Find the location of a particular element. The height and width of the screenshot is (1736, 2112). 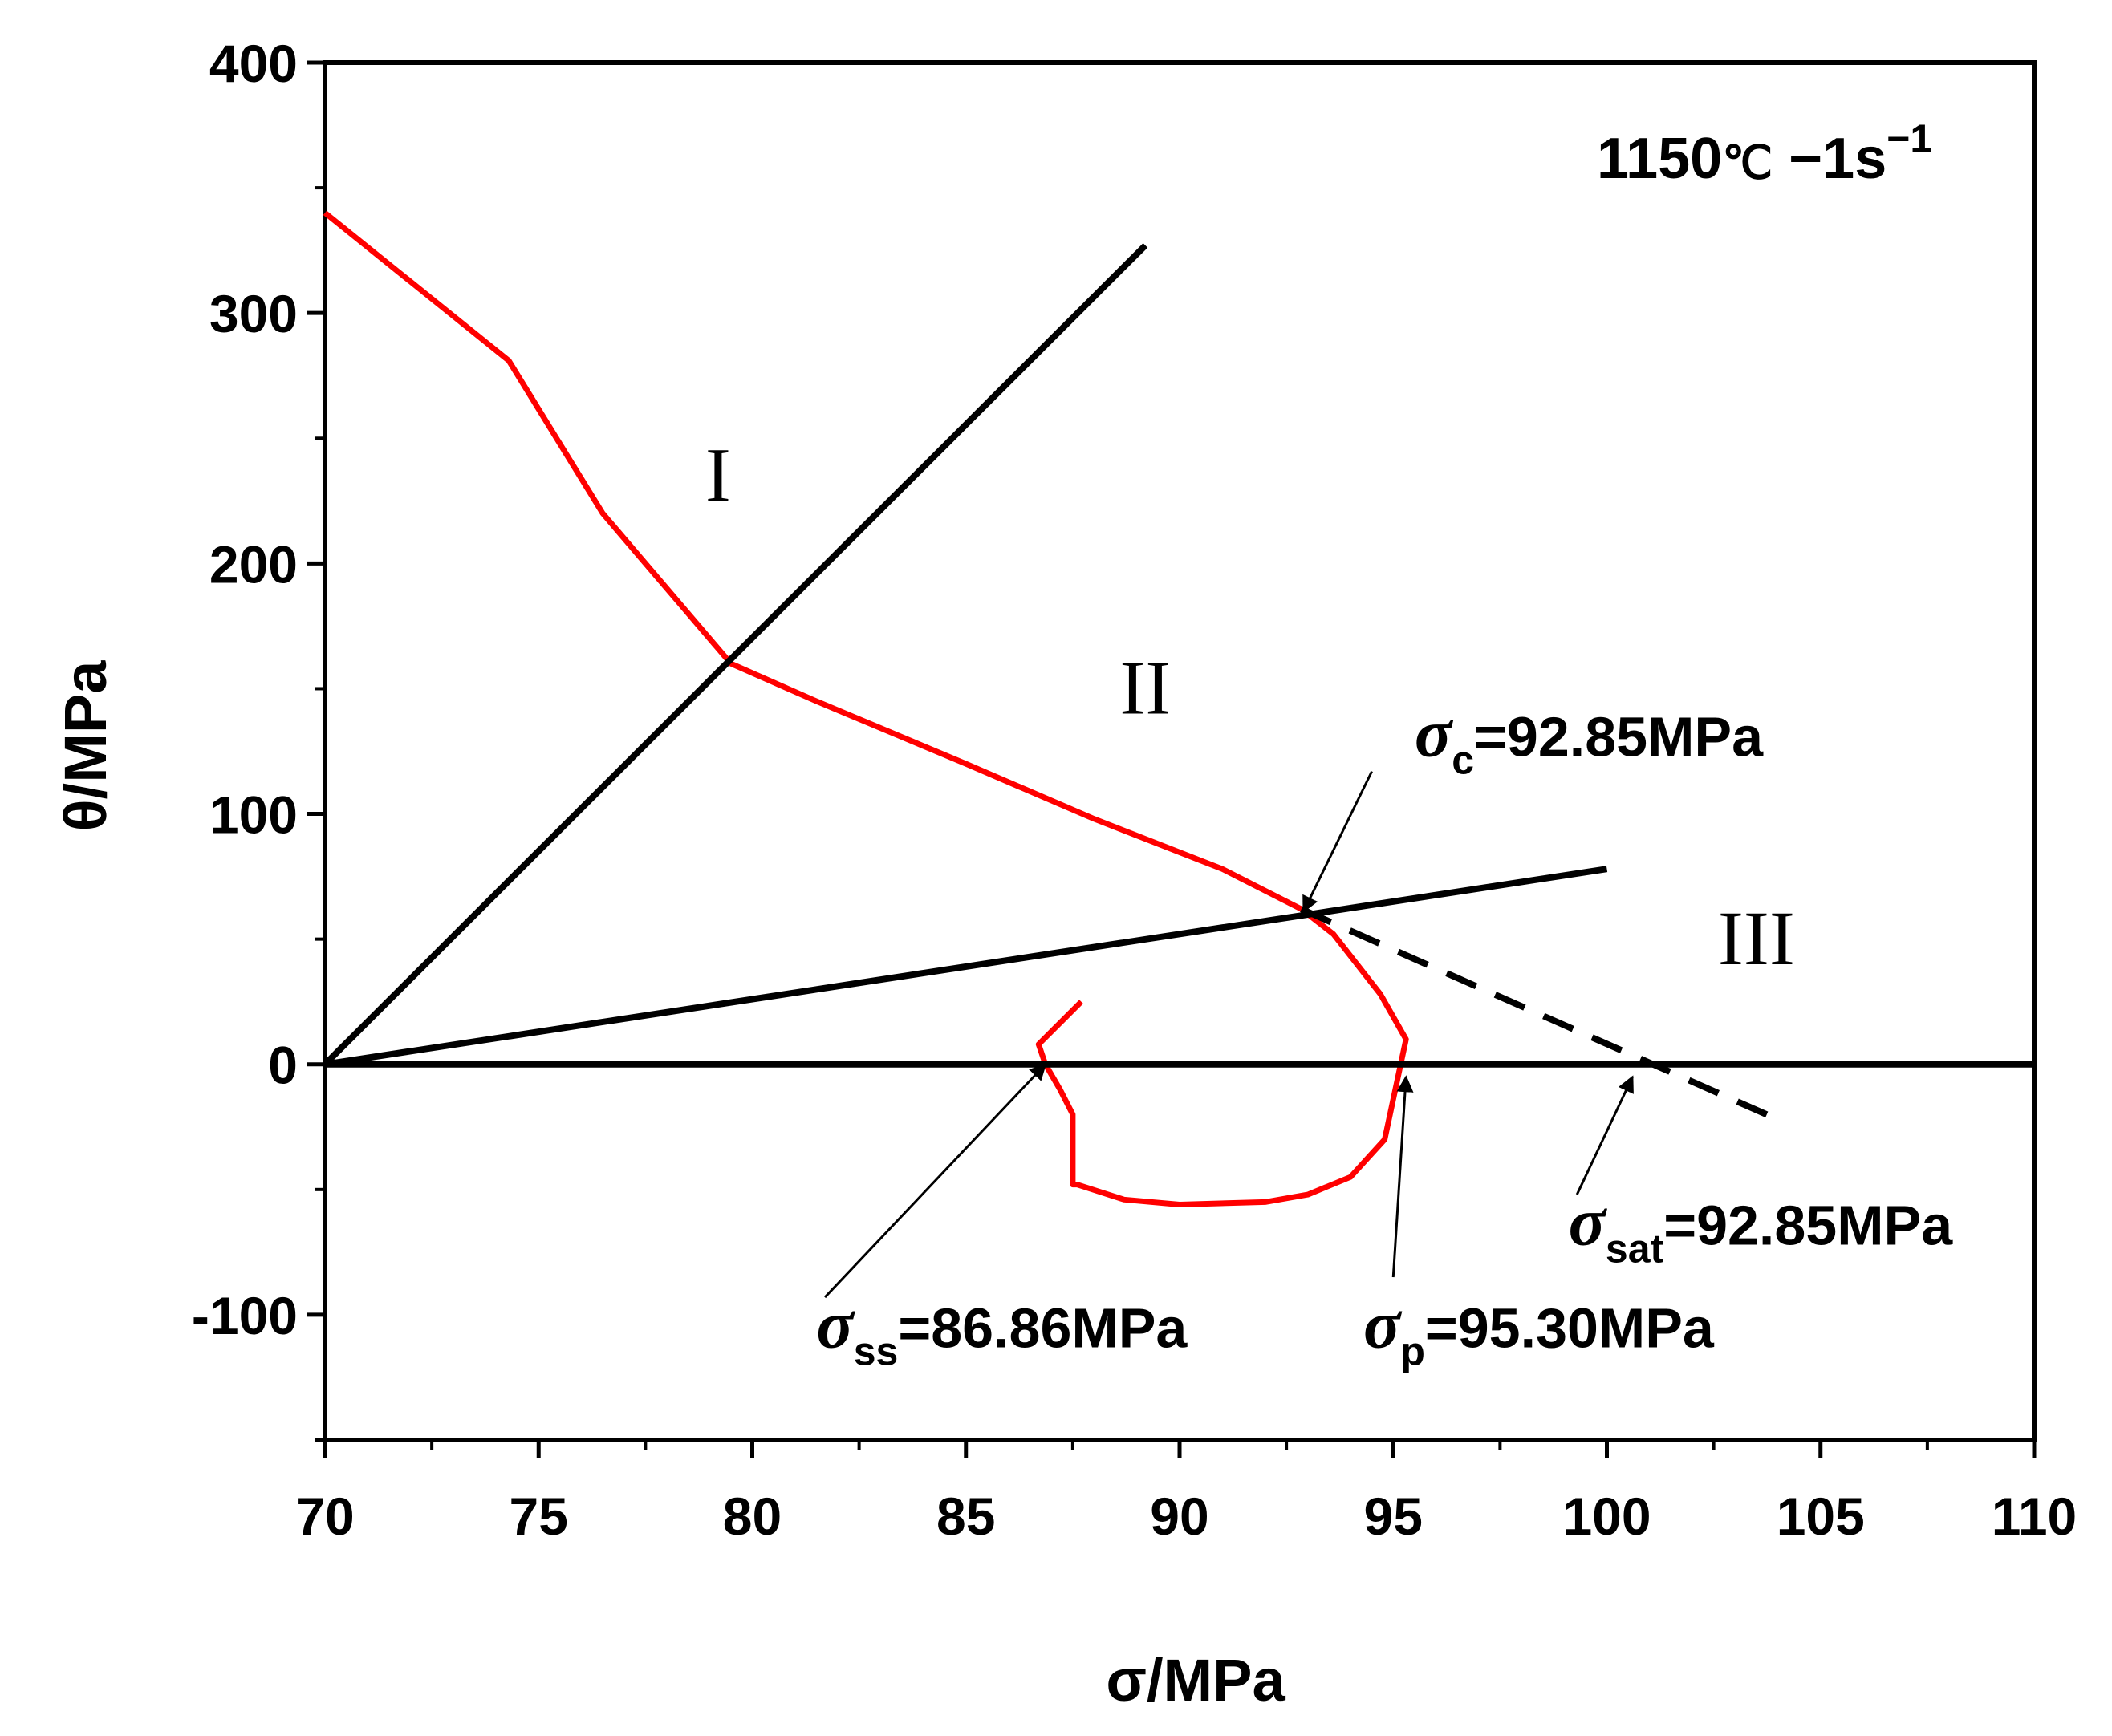

sigma-ss-arrow is located at coordinates (935, 1181).